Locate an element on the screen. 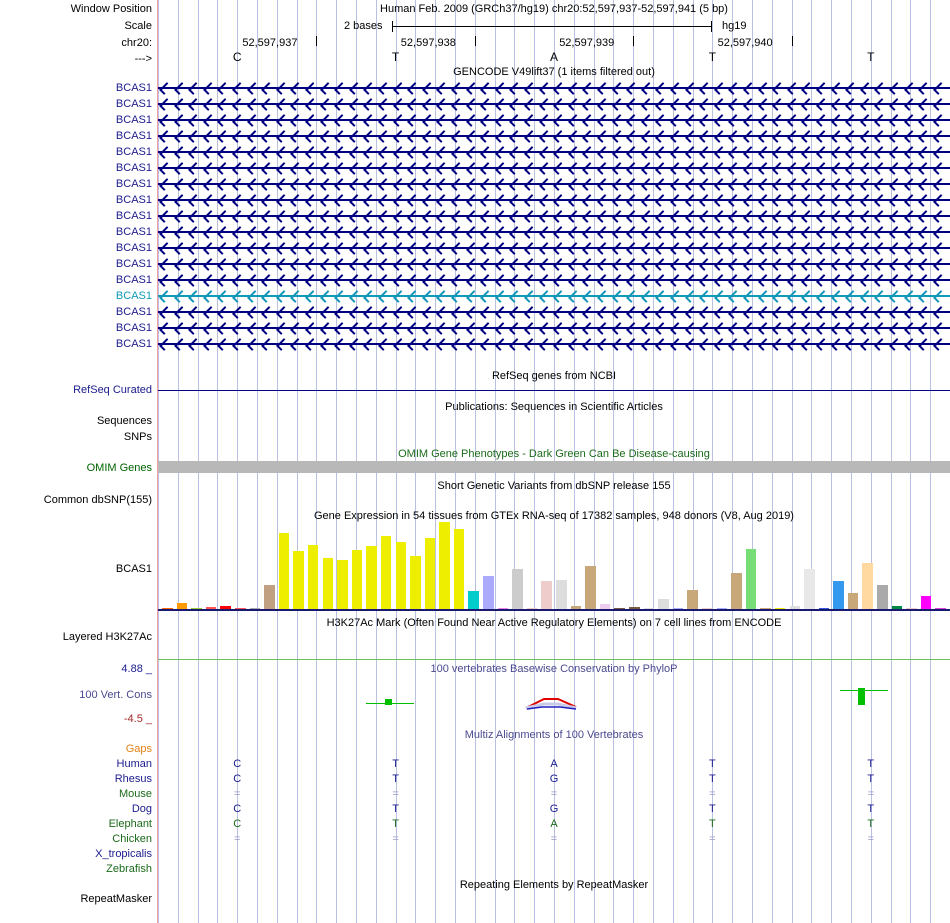 This screenshot has height=923, width=950. multiz-species-label: Dog is located at coordinates (141, 809).